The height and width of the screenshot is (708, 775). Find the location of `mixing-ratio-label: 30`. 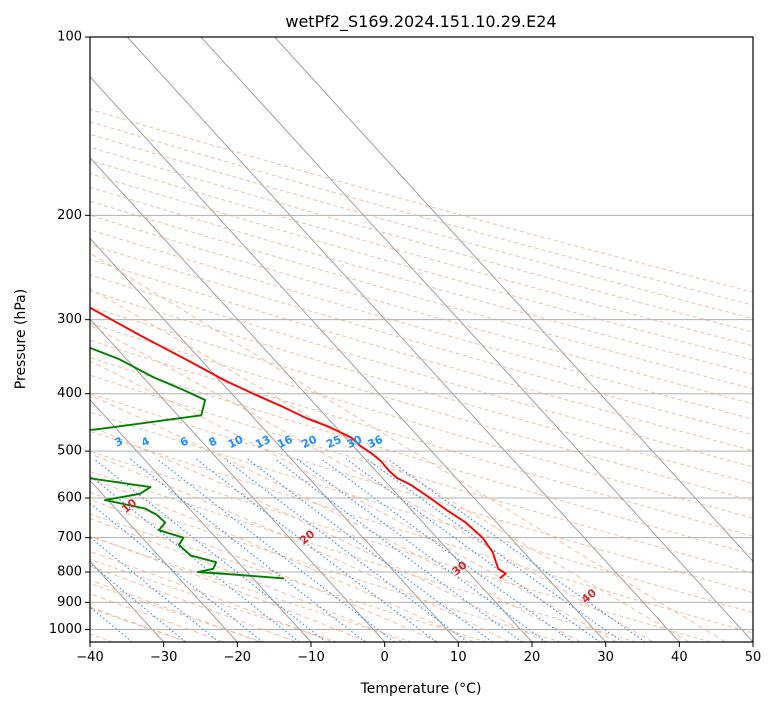

mixing-ratio-label: 30 is located at coordinates (355, 442).